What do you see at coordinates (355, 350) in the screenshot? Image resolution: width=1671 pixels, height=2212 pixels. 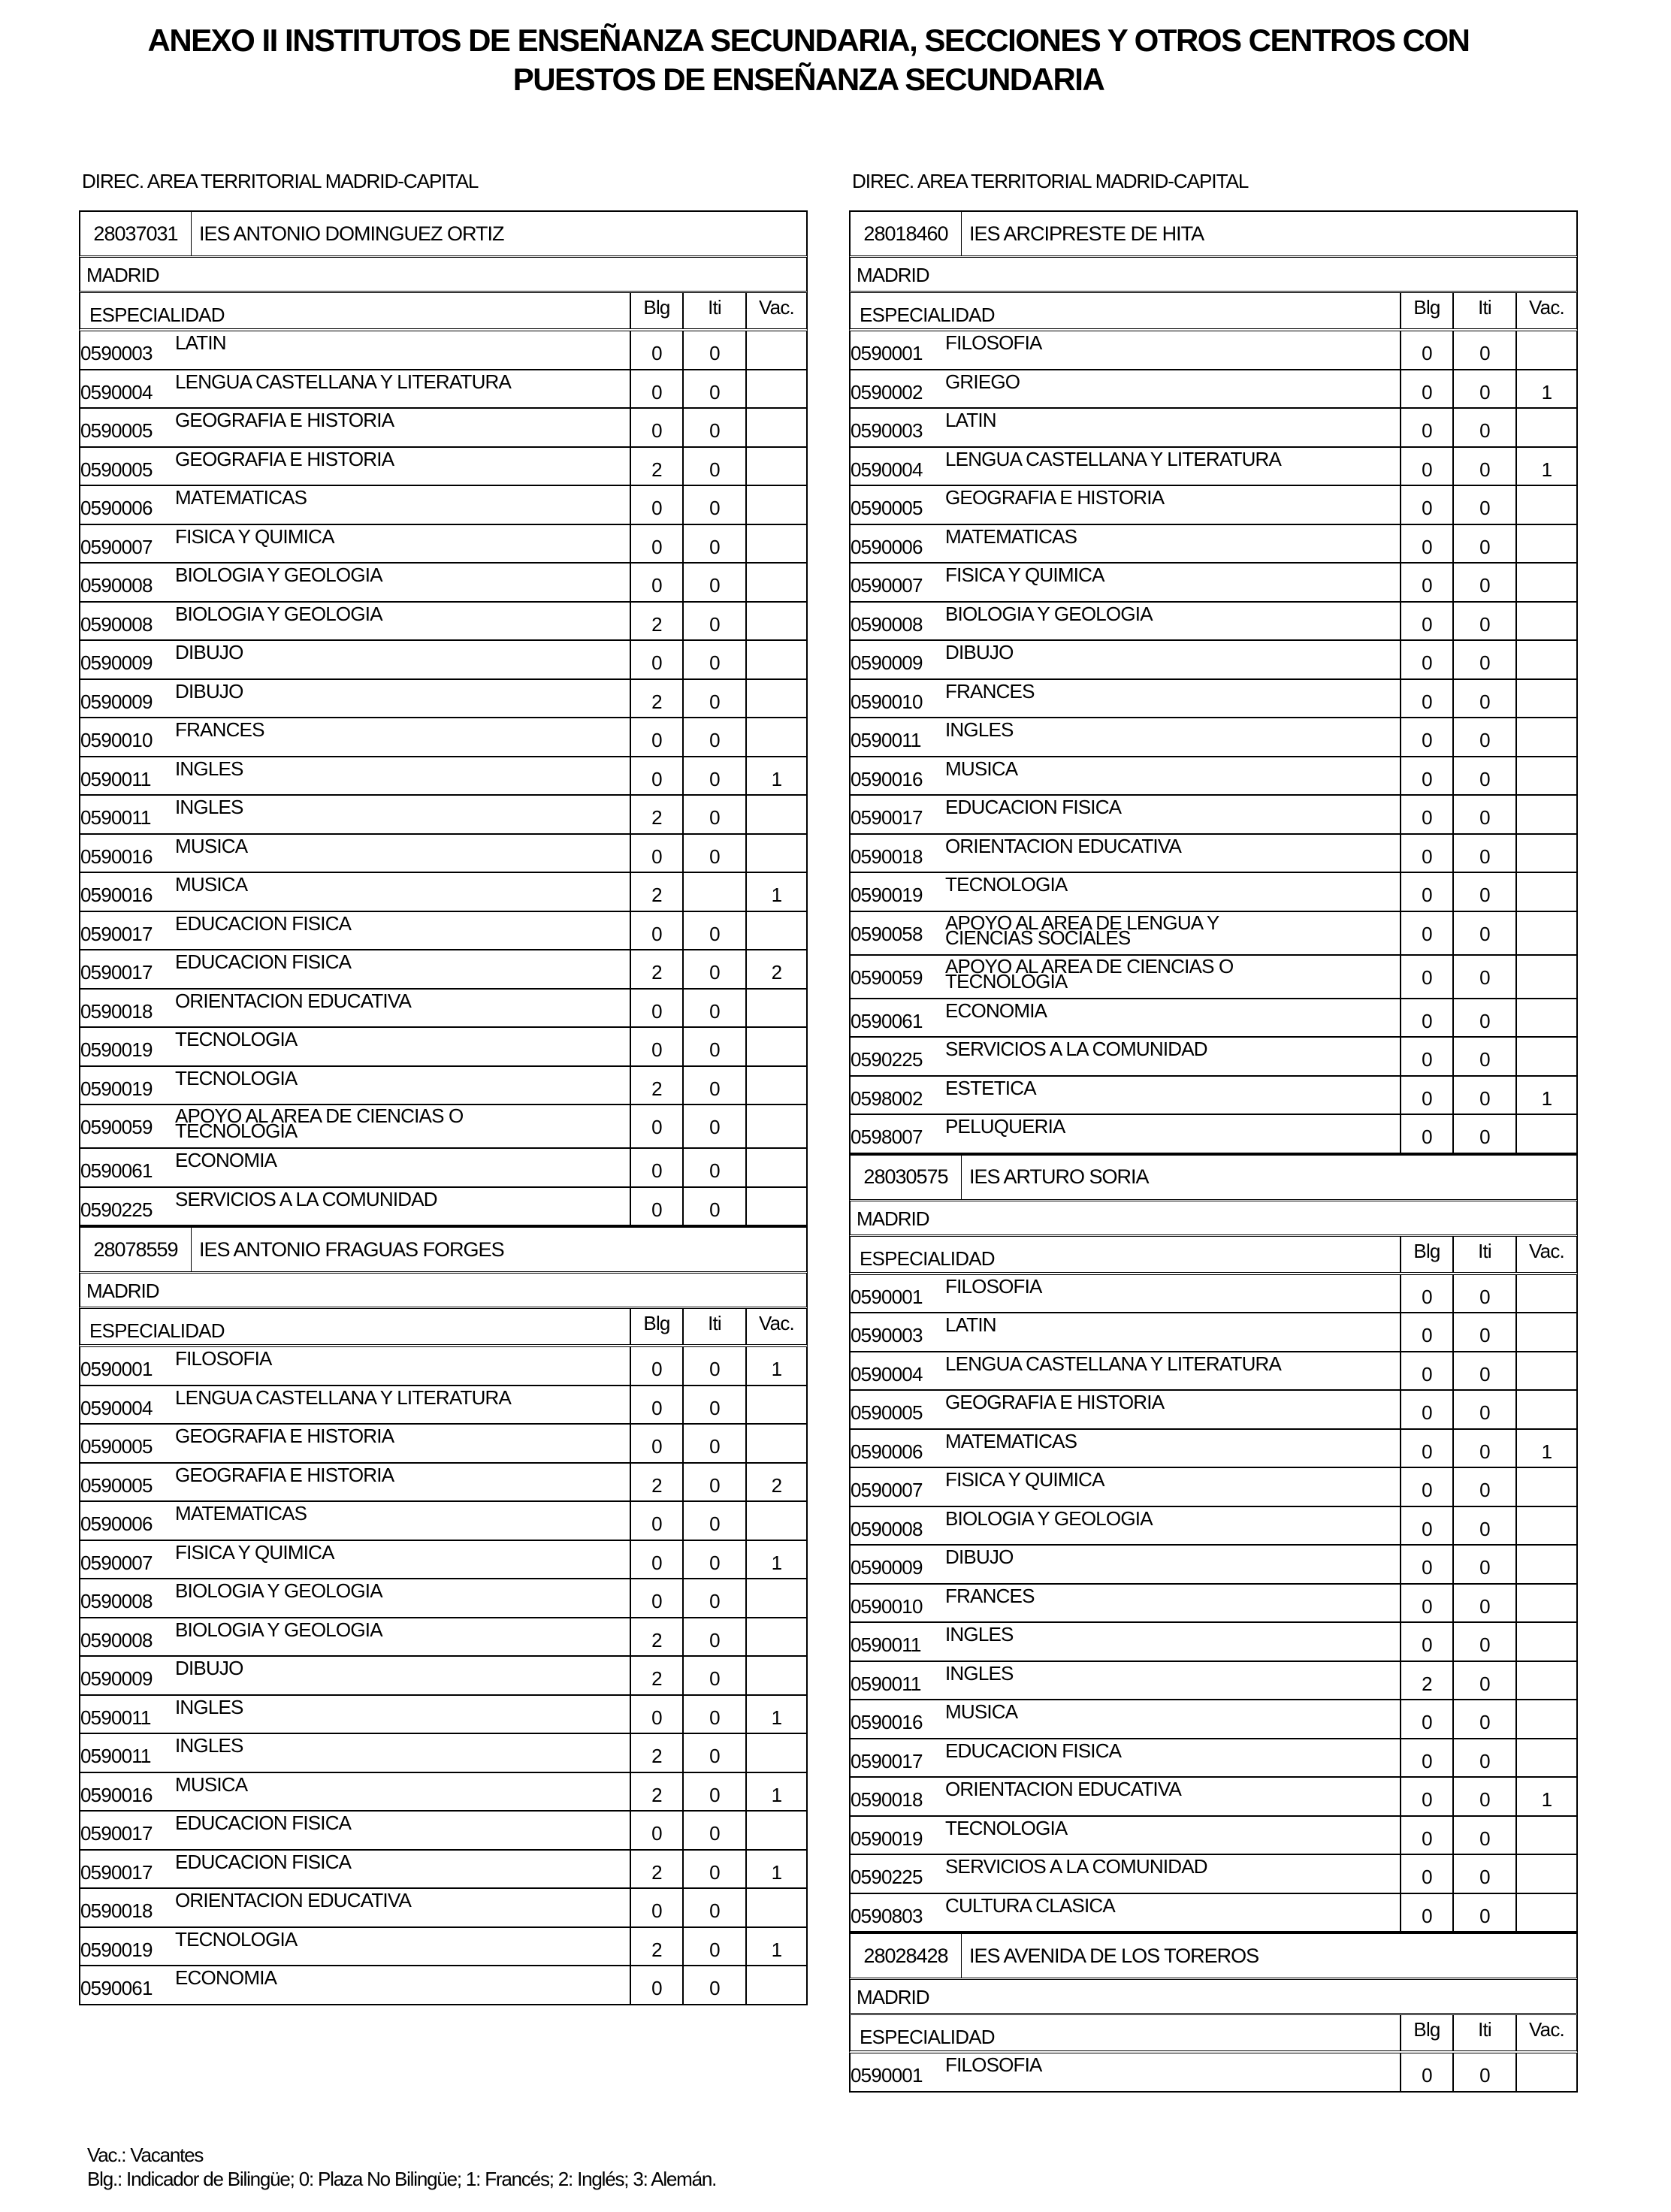 I see `especialidad-cell: 0590003 LATIN` at bounding box center [355, 350].